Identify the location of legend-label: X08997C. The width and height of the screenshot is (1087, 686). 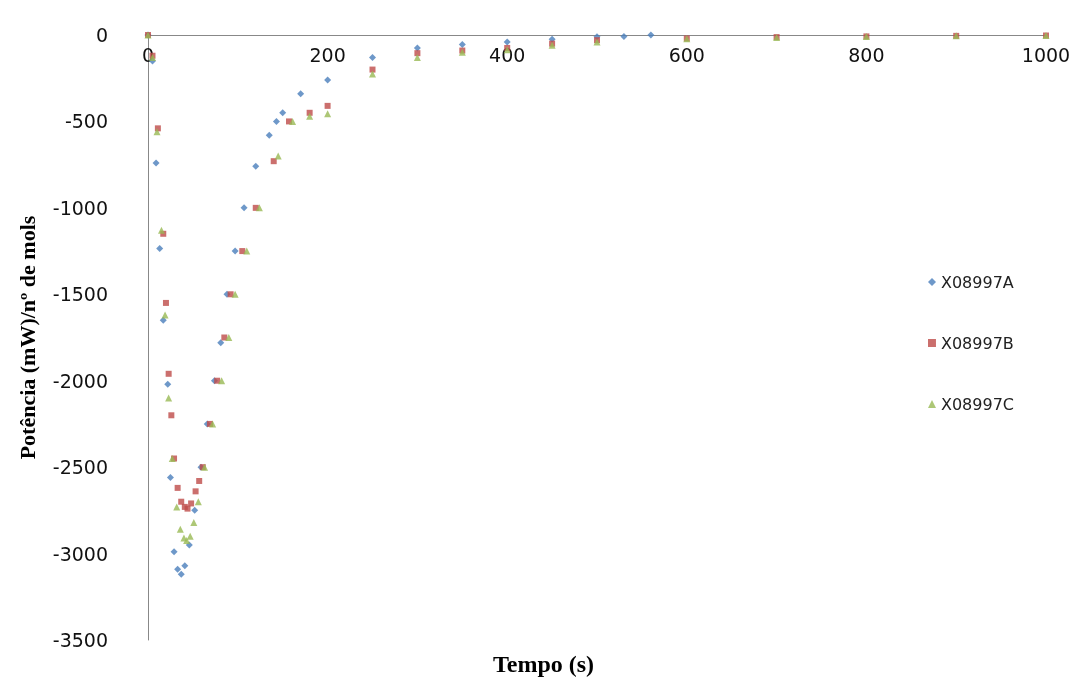
(977, 404).